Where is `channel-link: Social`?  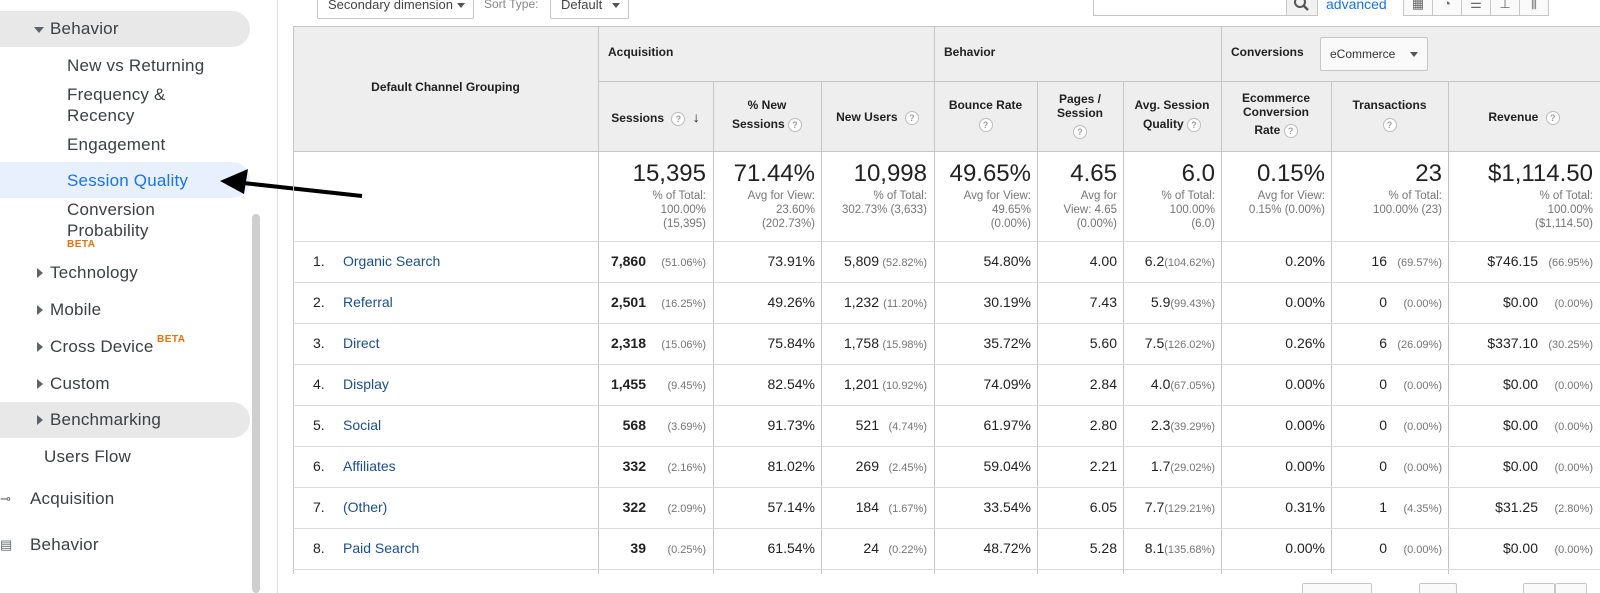 channel-link: Social is located at coordinates (362, 425).